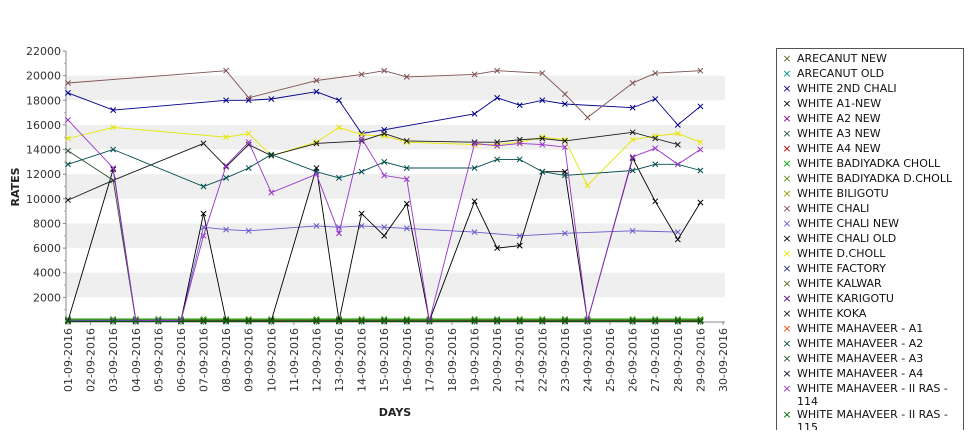 Image resolution: width=975 pixels, height=433 pixels. What do you see at coordinates (847, 238) in the screenshot?
I see `legend-label: WHITE CHALI OLD` at bounding box center [847, 238].